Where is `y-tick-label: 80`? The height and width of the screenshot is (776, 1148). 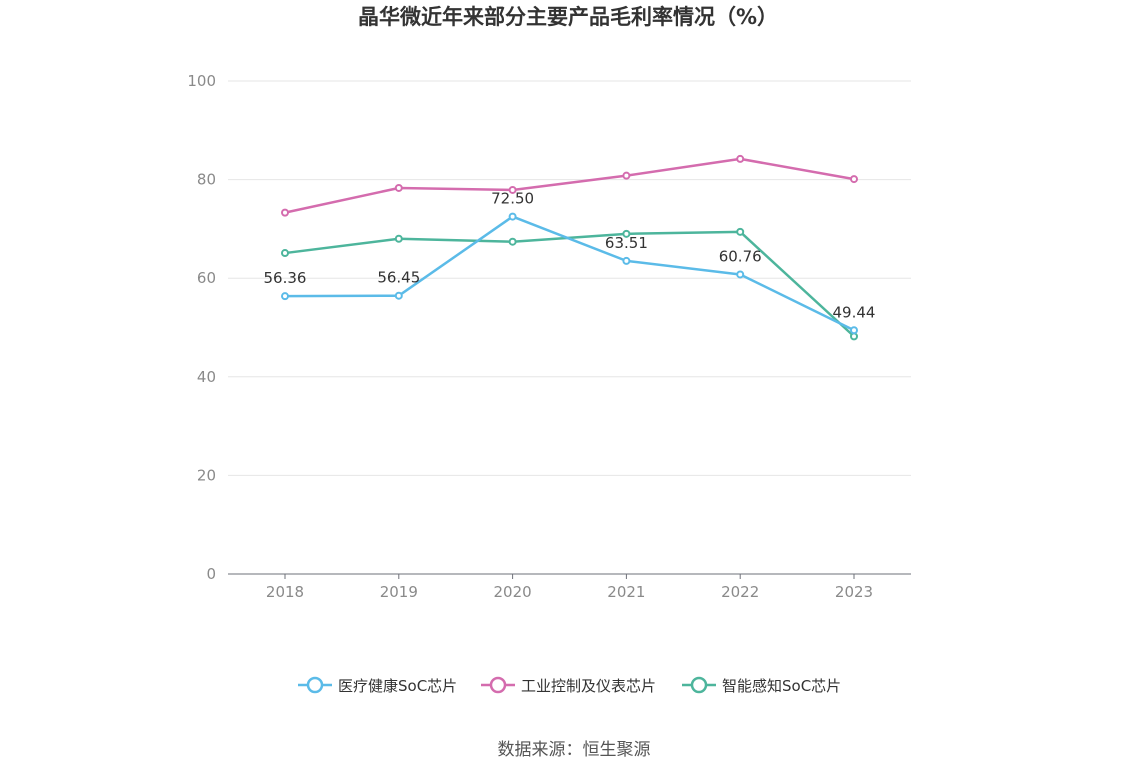 y-tick-label: 80 is located at coordinates (206, 180).